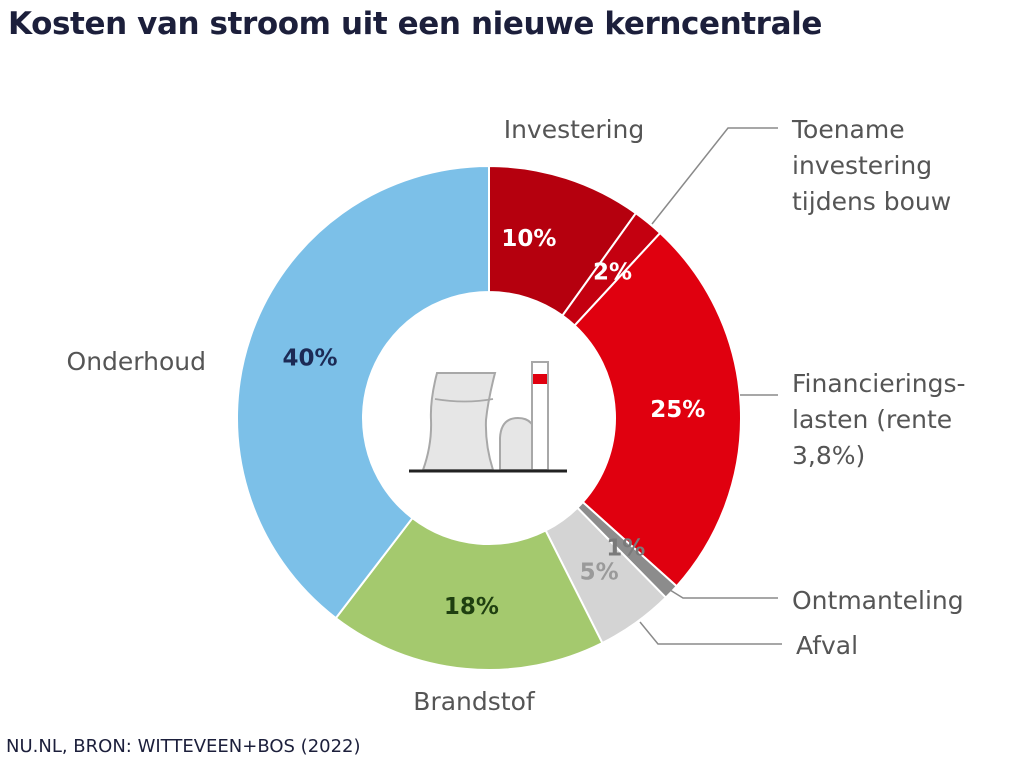 This screenshot has height=767, width=1023. Describe the element at coordinates (827, 645) in the screenshot. I see `category-label-afval: Afval` at that location.